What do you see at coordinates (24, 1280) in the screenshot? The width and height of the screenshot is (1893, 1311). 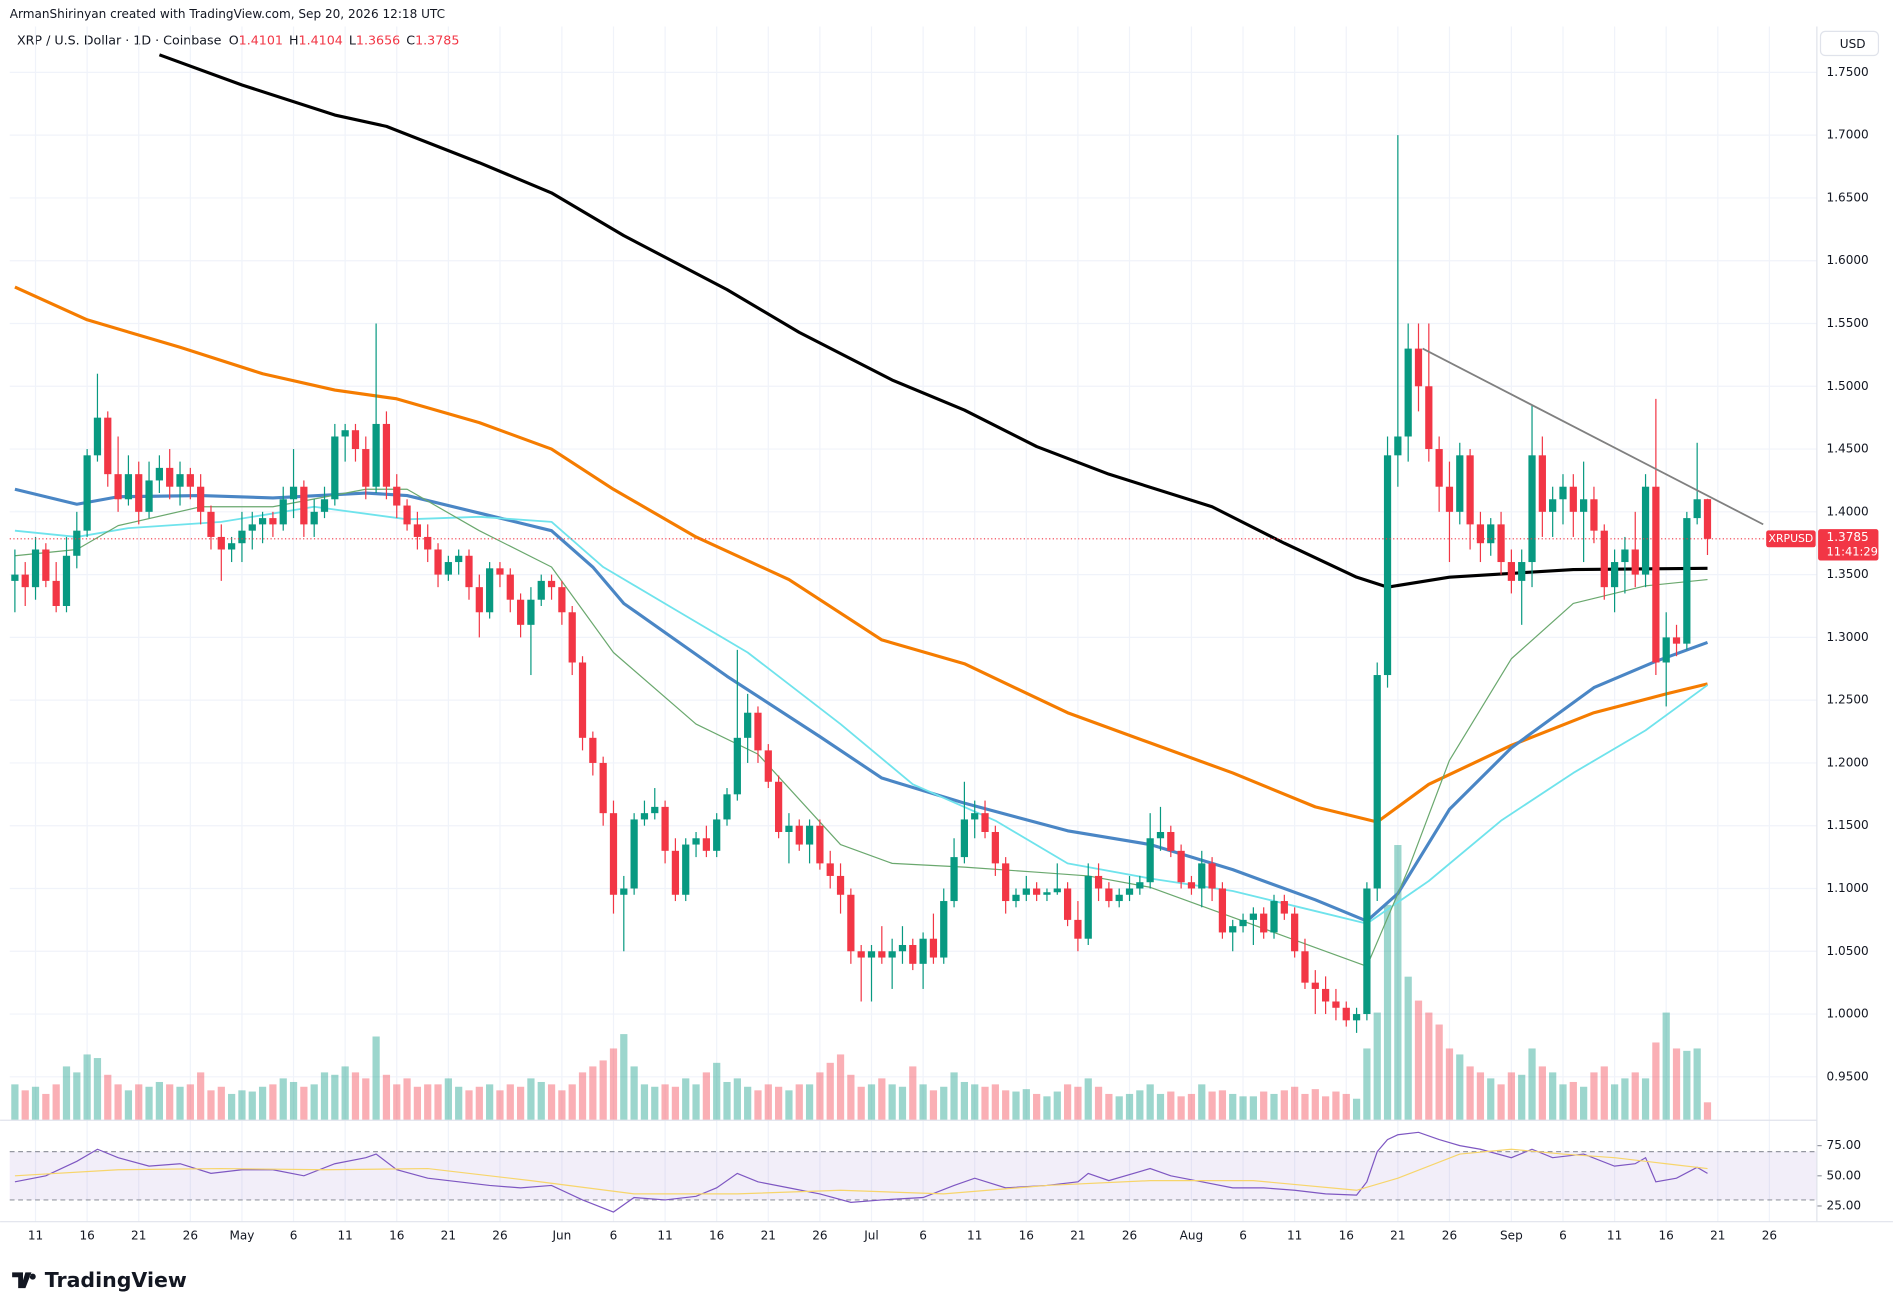 I see `logo-mark` at bounding box center [24, 1280].